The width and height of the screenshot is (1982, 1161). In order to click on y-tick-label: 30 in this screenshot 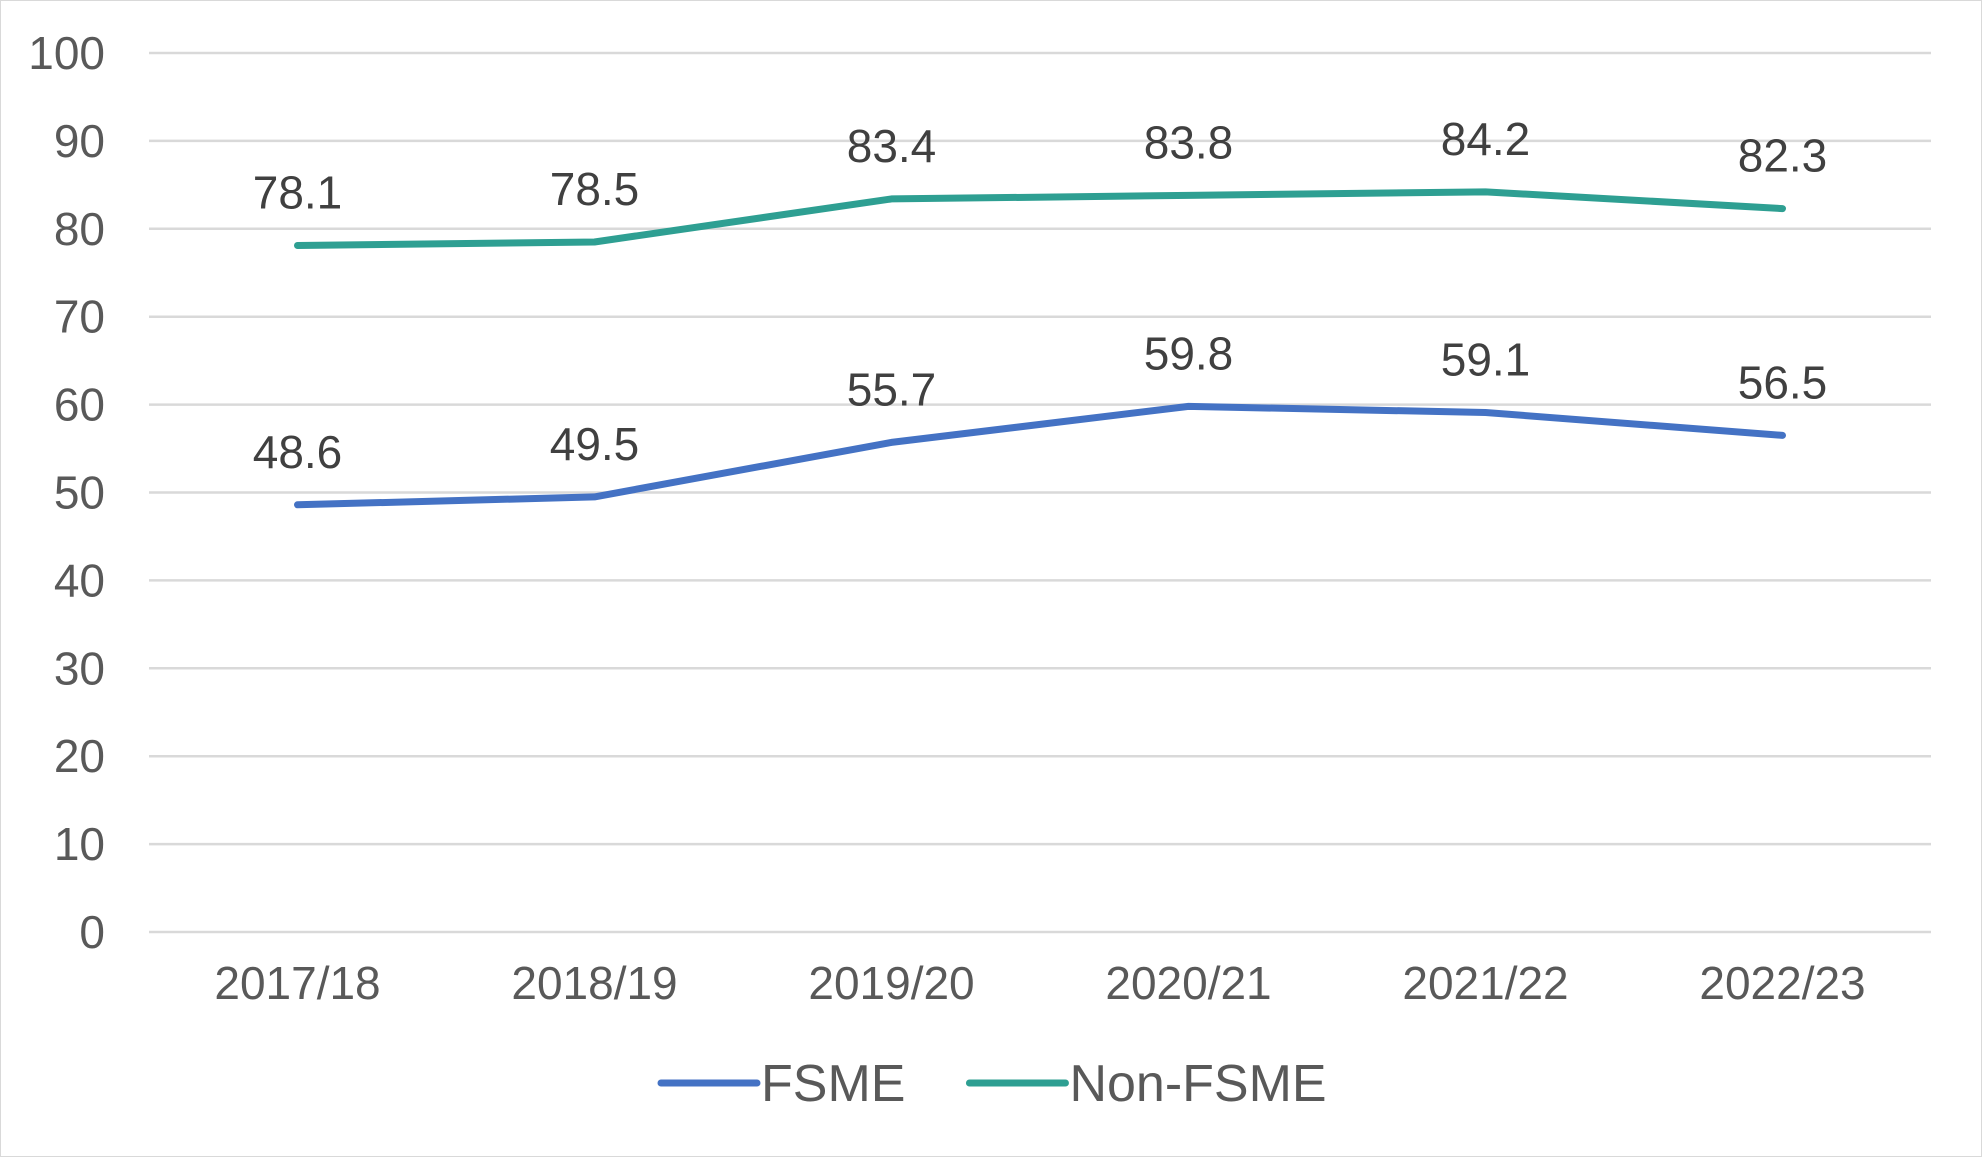, I will do `click(79, 668)`.